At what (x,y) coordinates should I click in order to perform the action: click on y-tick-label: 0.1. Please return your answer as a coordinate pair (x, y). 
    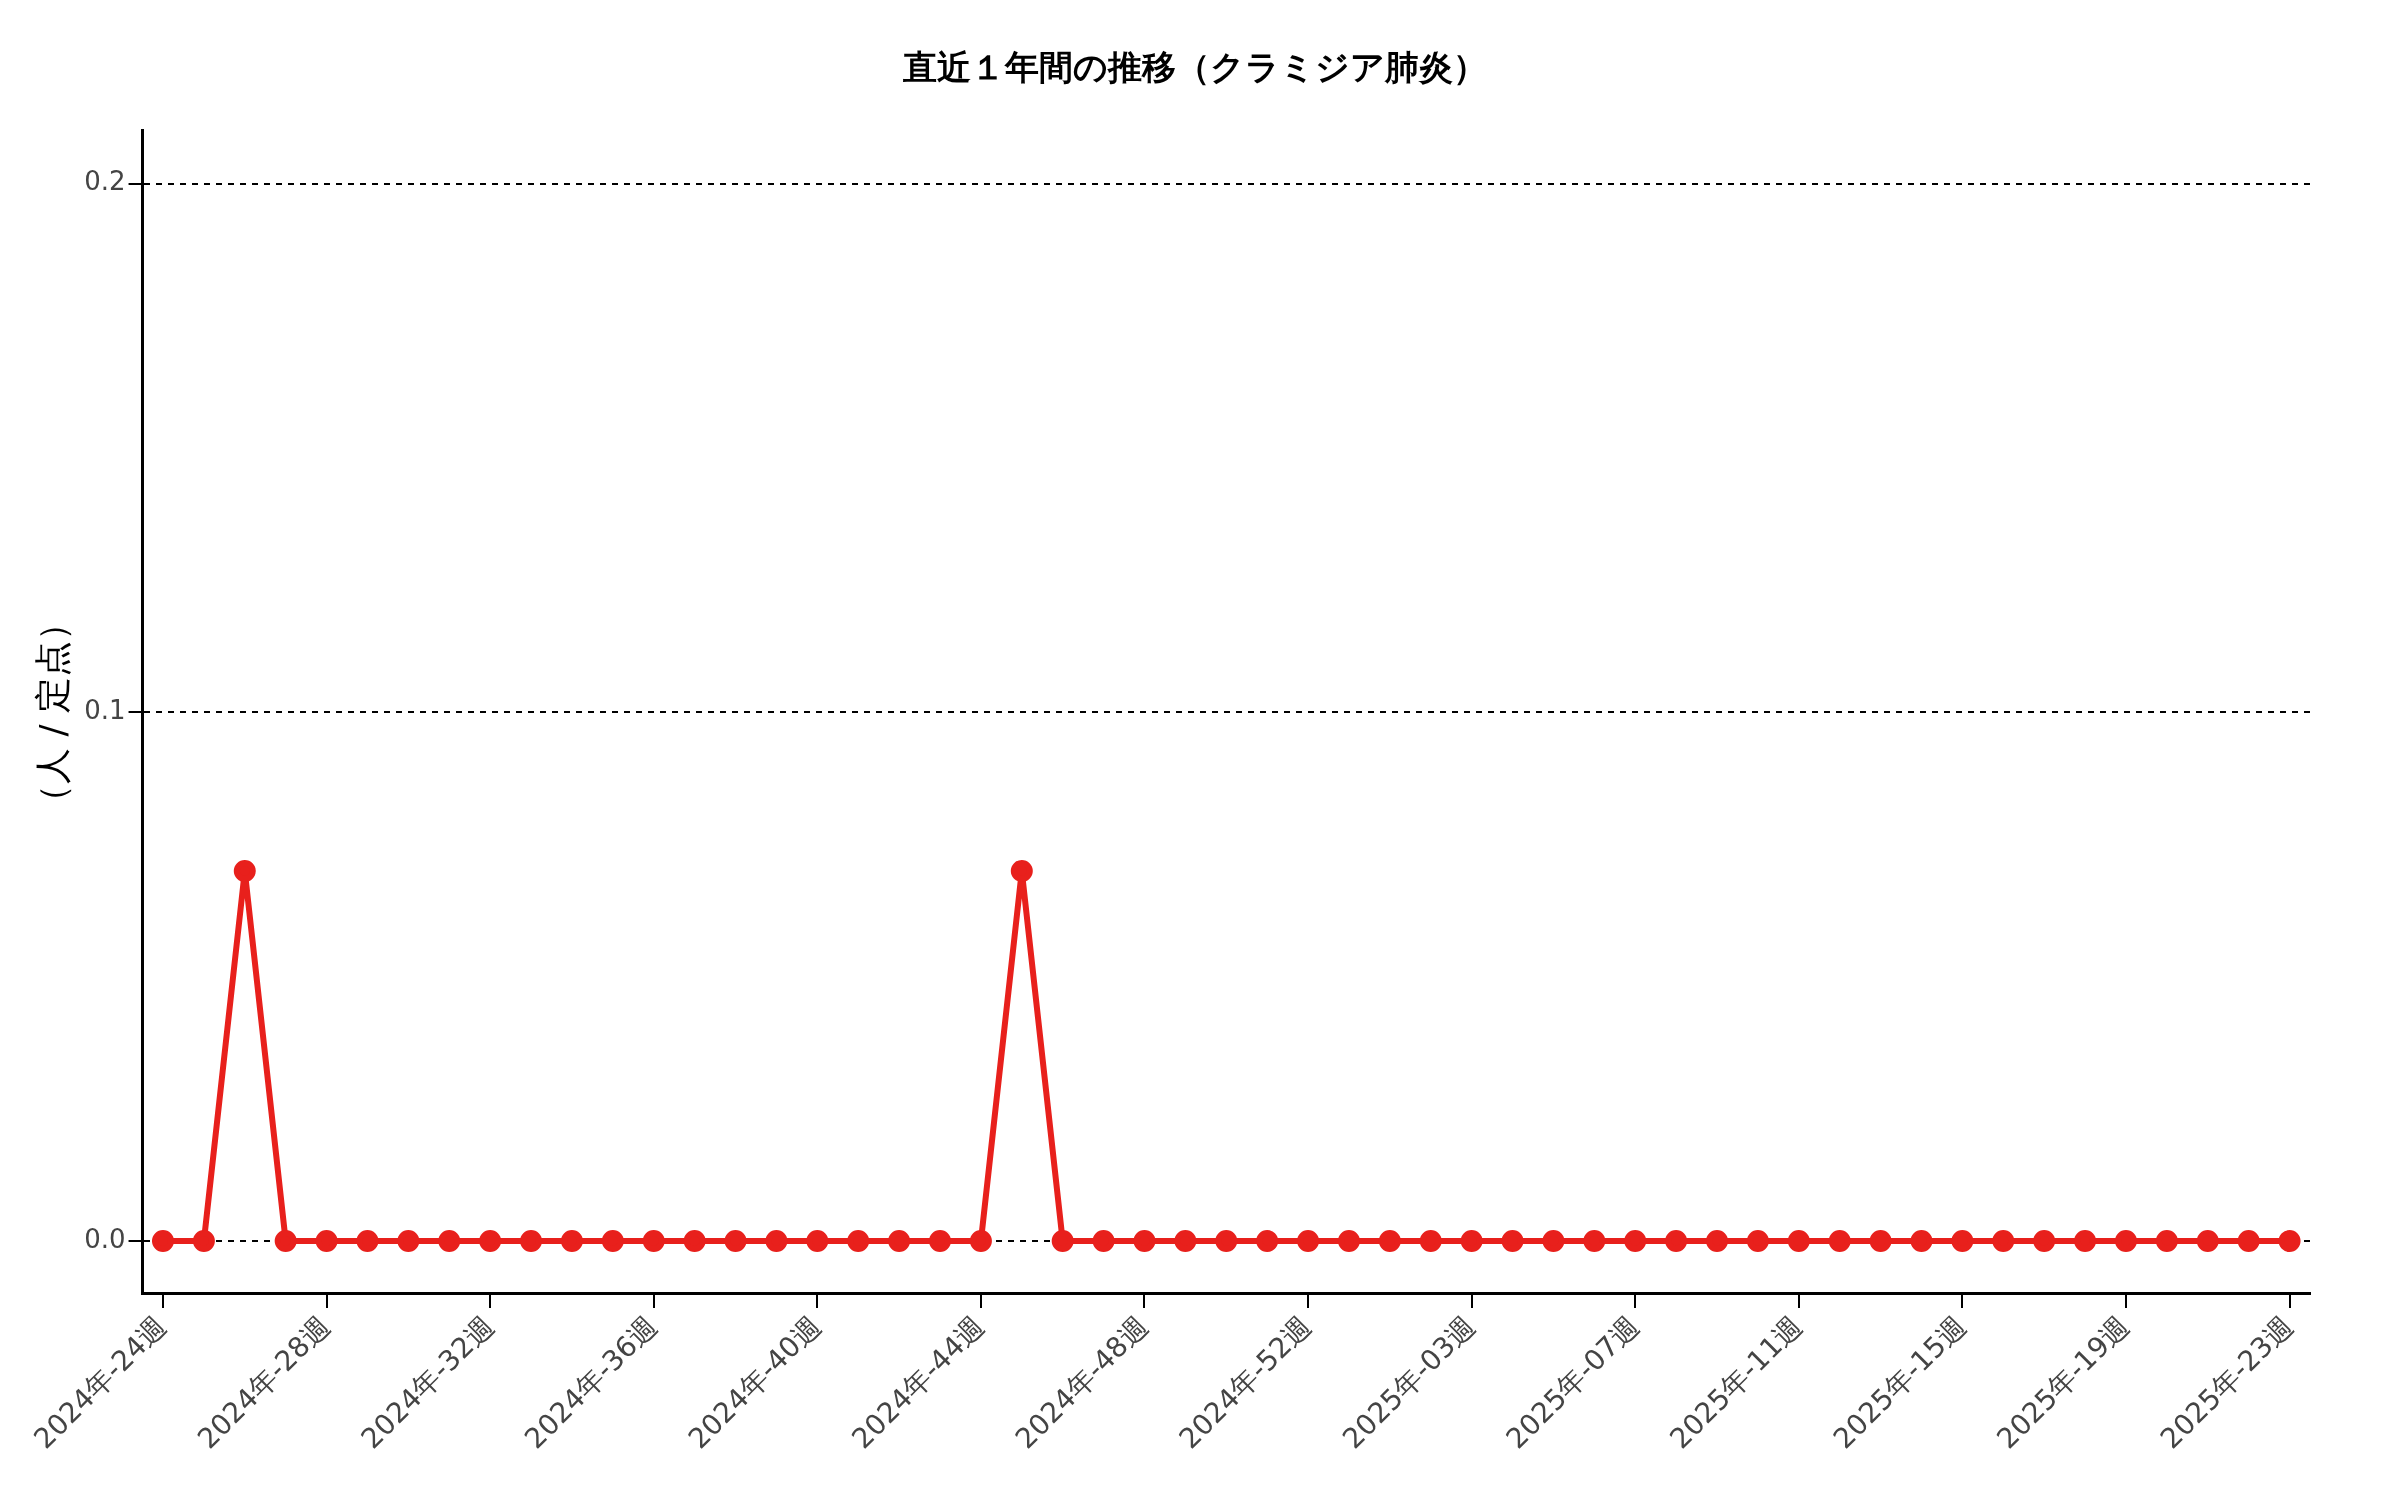
    Looking at the image, I should click on (105, 710).